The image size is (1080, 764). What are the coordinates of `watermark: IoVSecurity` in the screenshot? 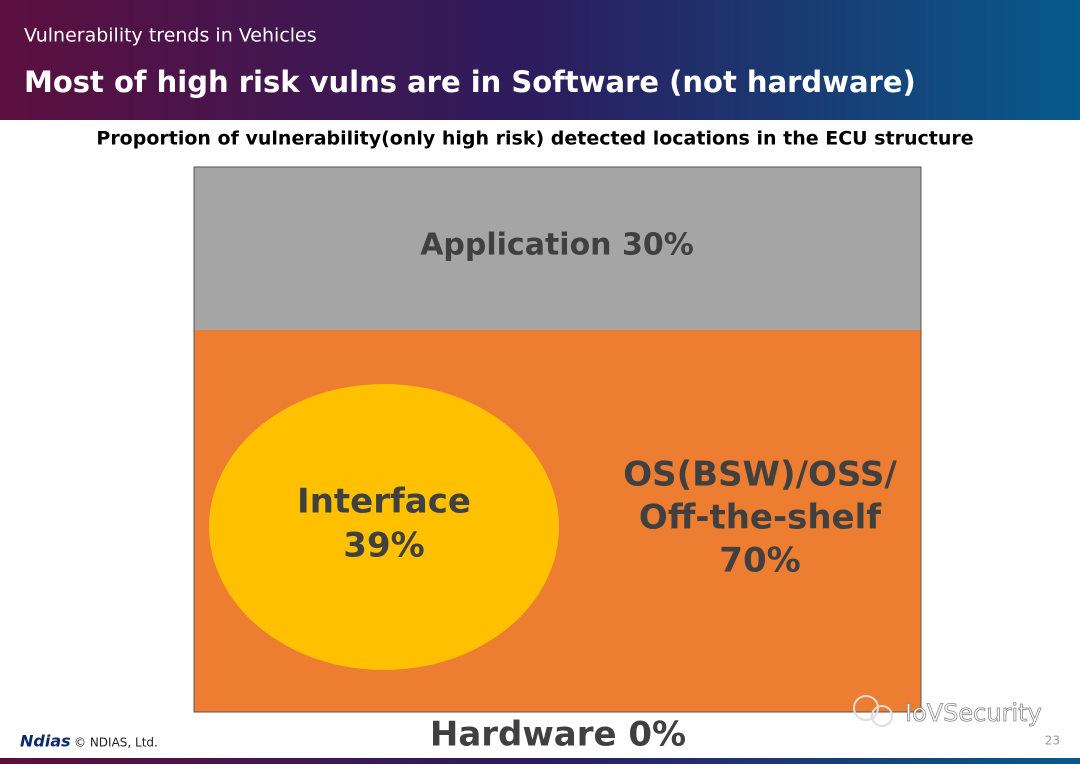 It's located at (973, 713).